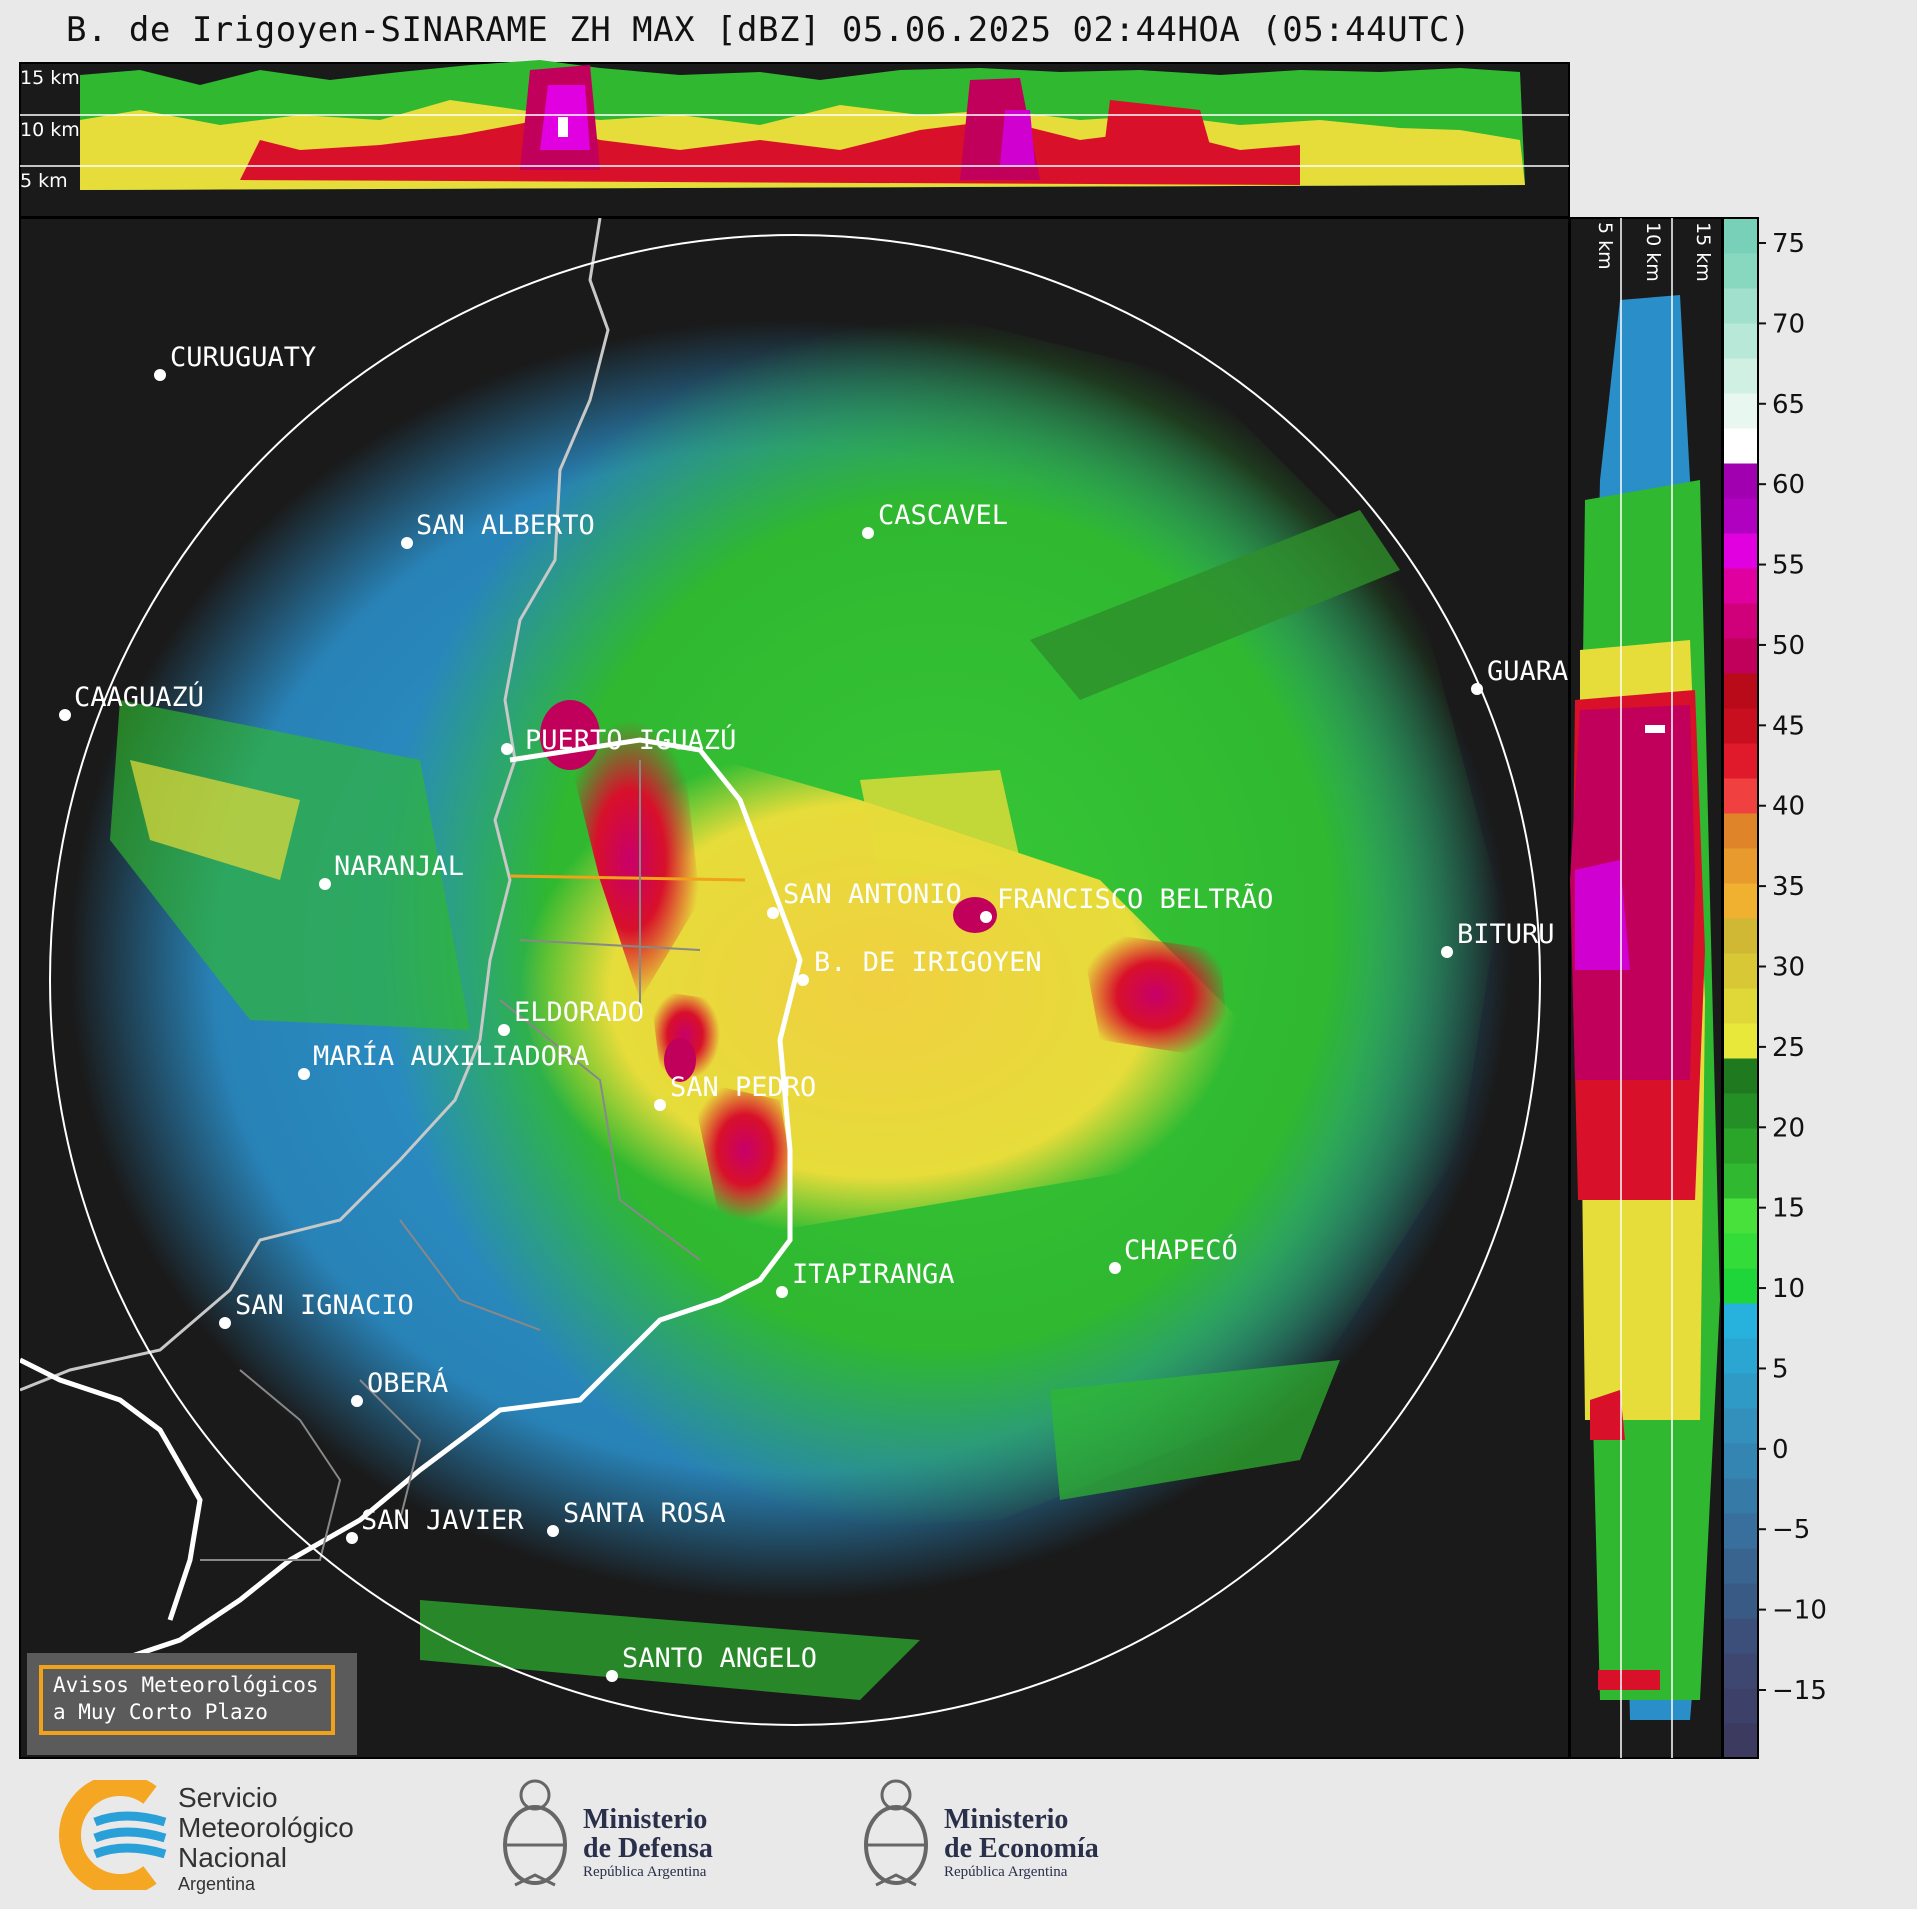 The image size is (1917, 1909). Describe the element at coordinates (186, 1685) in the screenshot. I see `notice-line-1: Avisos Meteorológicos` at that location.